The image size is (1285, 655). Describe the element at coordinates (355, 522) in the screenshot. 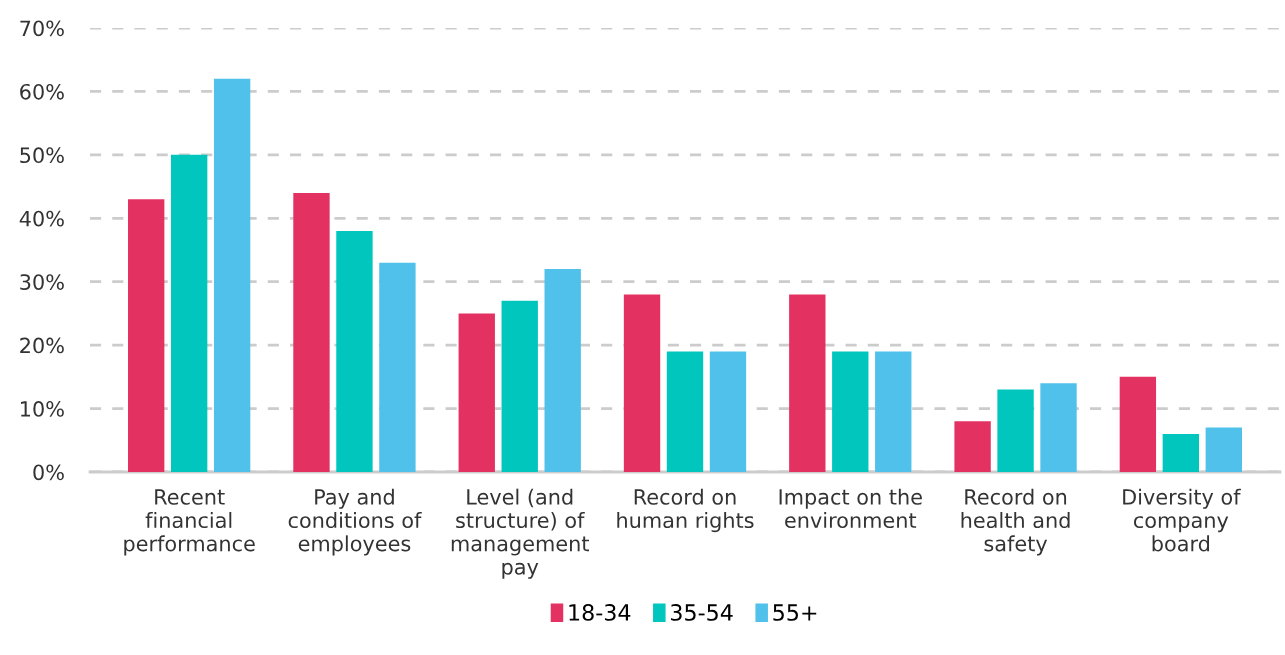

I see `x-tick-label: Pay and conditions of employees` at that location.